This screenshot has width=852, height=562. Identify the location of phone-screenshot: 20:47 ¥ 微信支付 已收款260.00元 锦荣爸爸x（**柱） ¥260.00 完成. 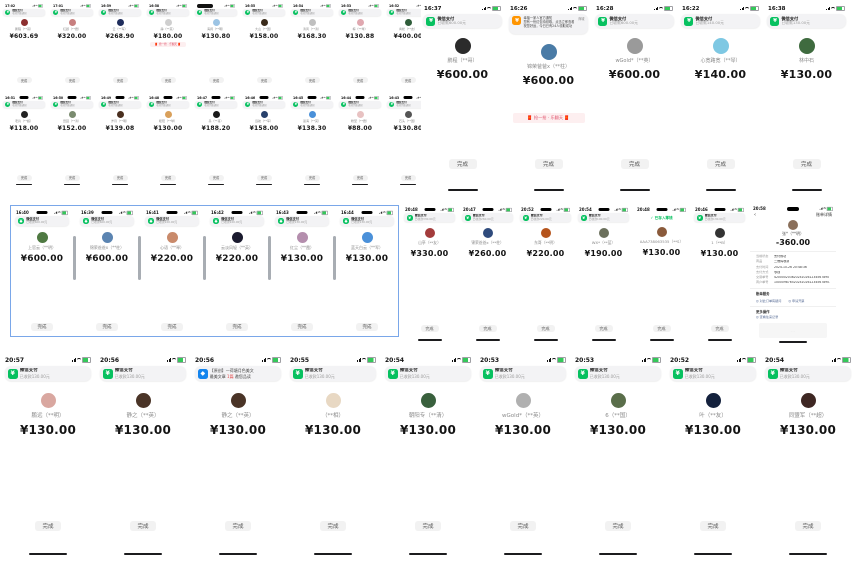
(487, 274).